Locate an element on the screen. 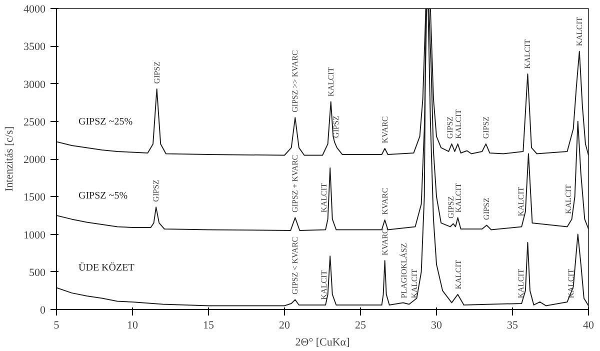 The image size is (600, 351). x-tick-label: 15 is located at coordinates (208, 326).